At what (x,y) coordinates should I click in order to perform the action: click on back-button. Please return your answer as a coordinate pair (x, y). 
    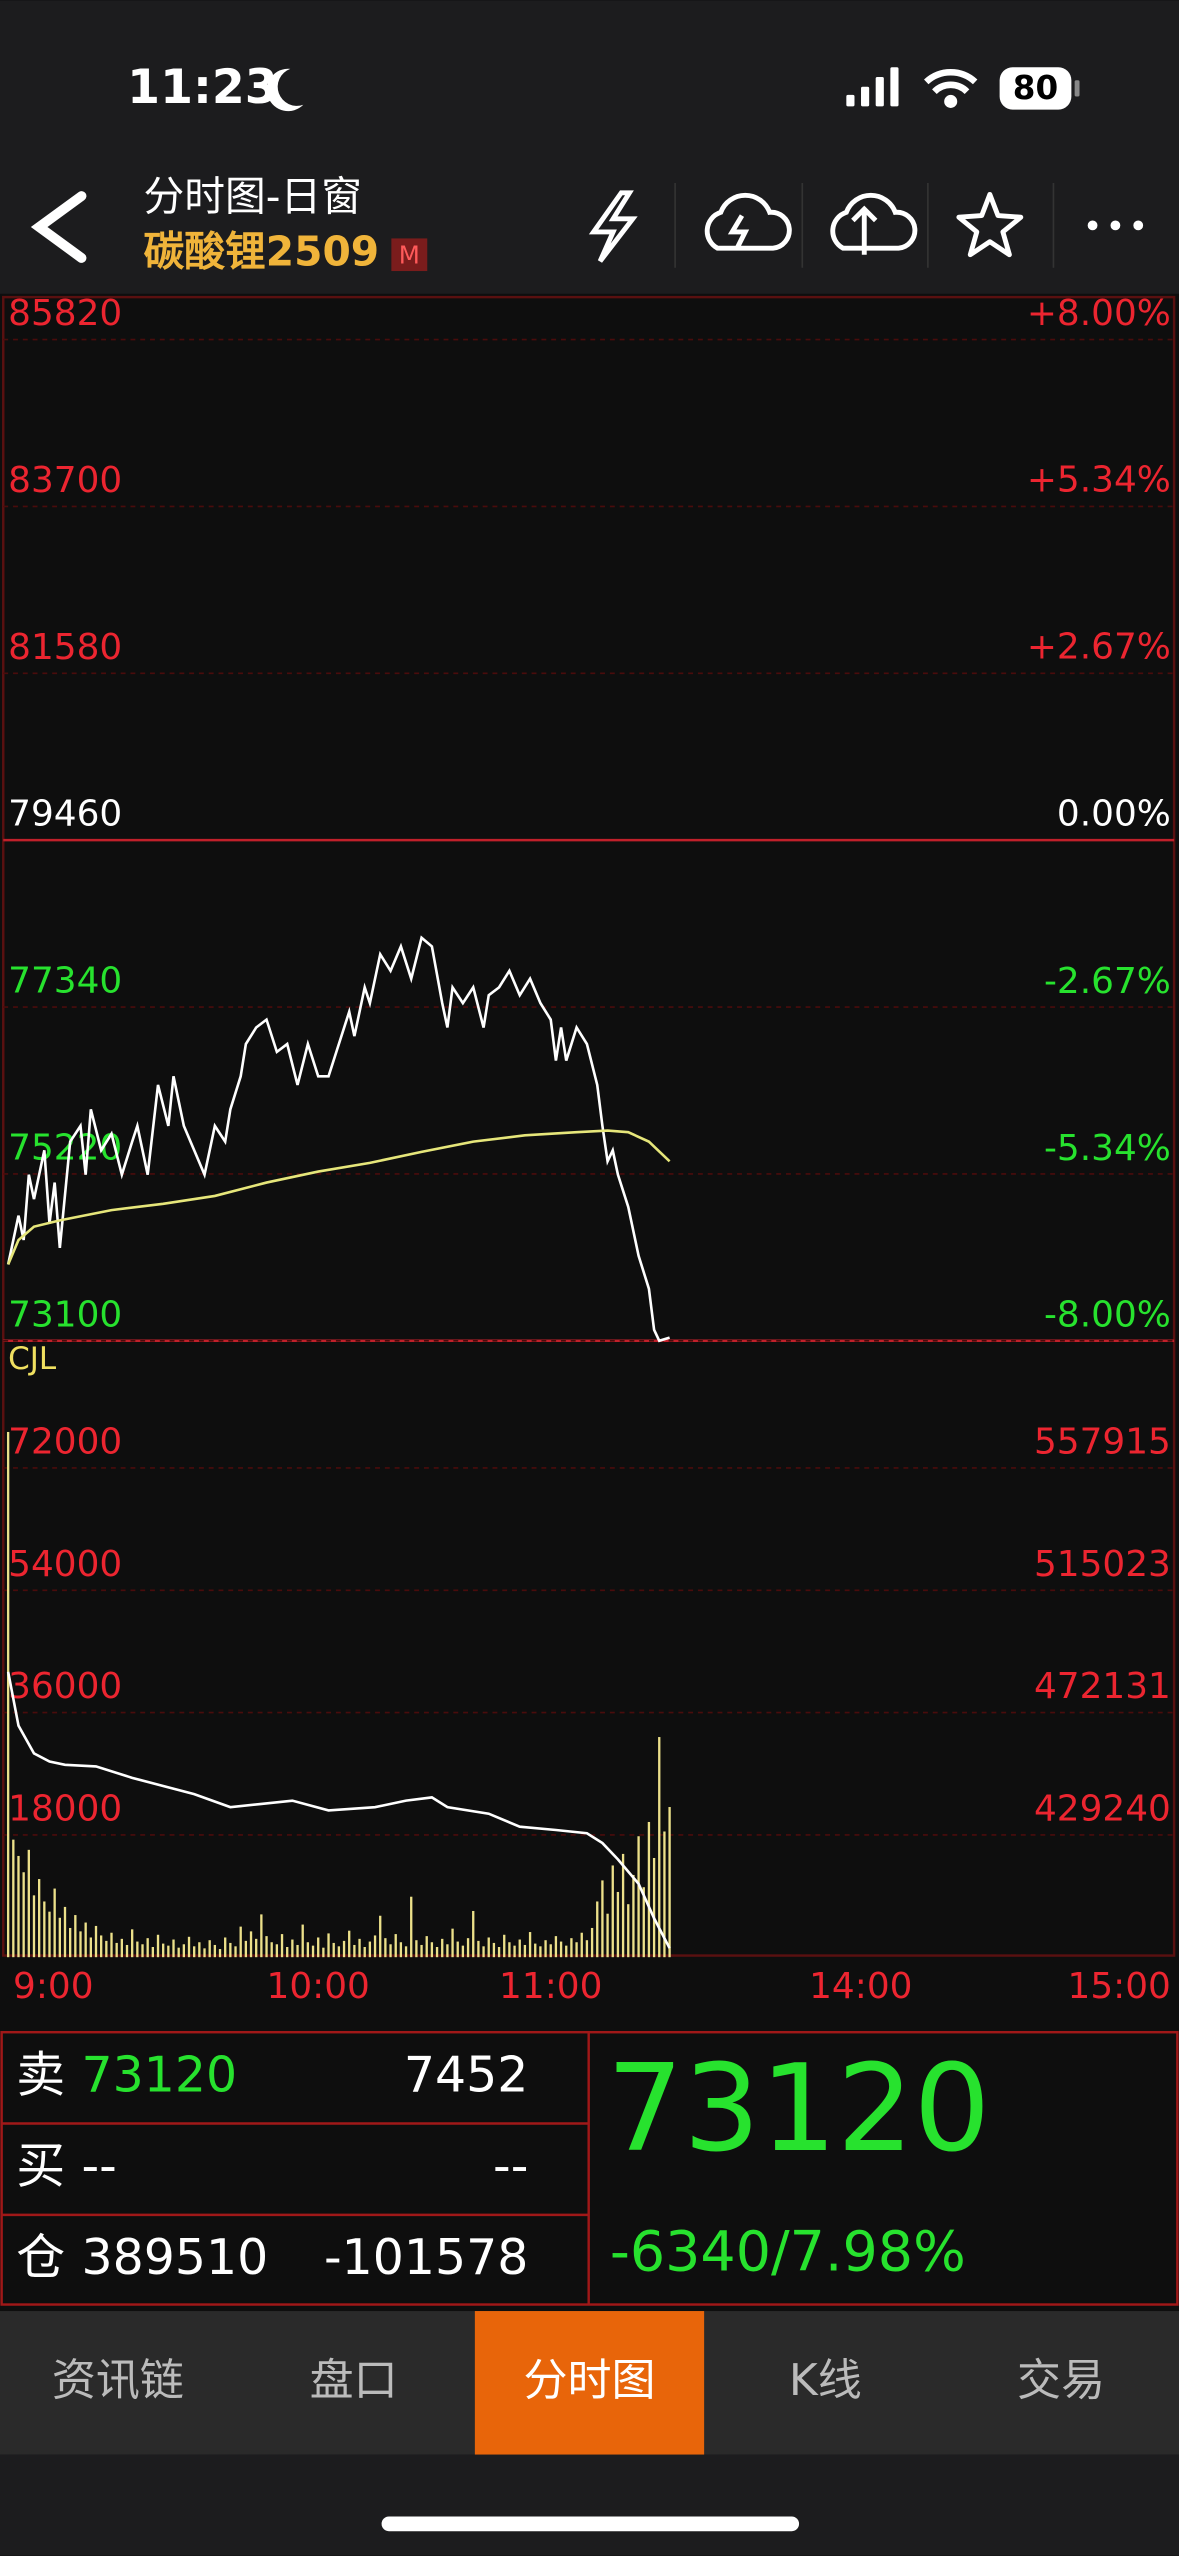
    Looking at the image, I should click on (58, 227).